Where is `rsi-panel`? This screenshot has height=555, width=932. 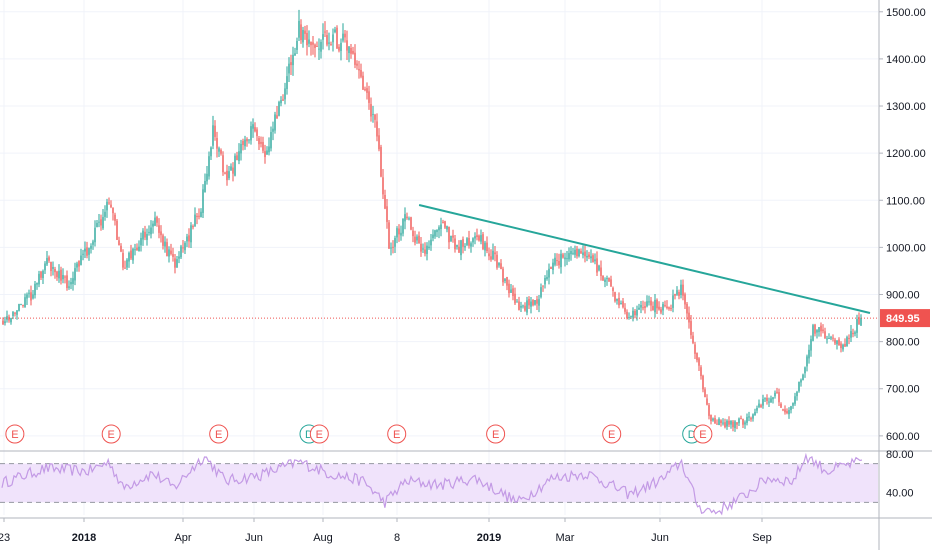
rsi-panel is located at coordinates (439, 484).